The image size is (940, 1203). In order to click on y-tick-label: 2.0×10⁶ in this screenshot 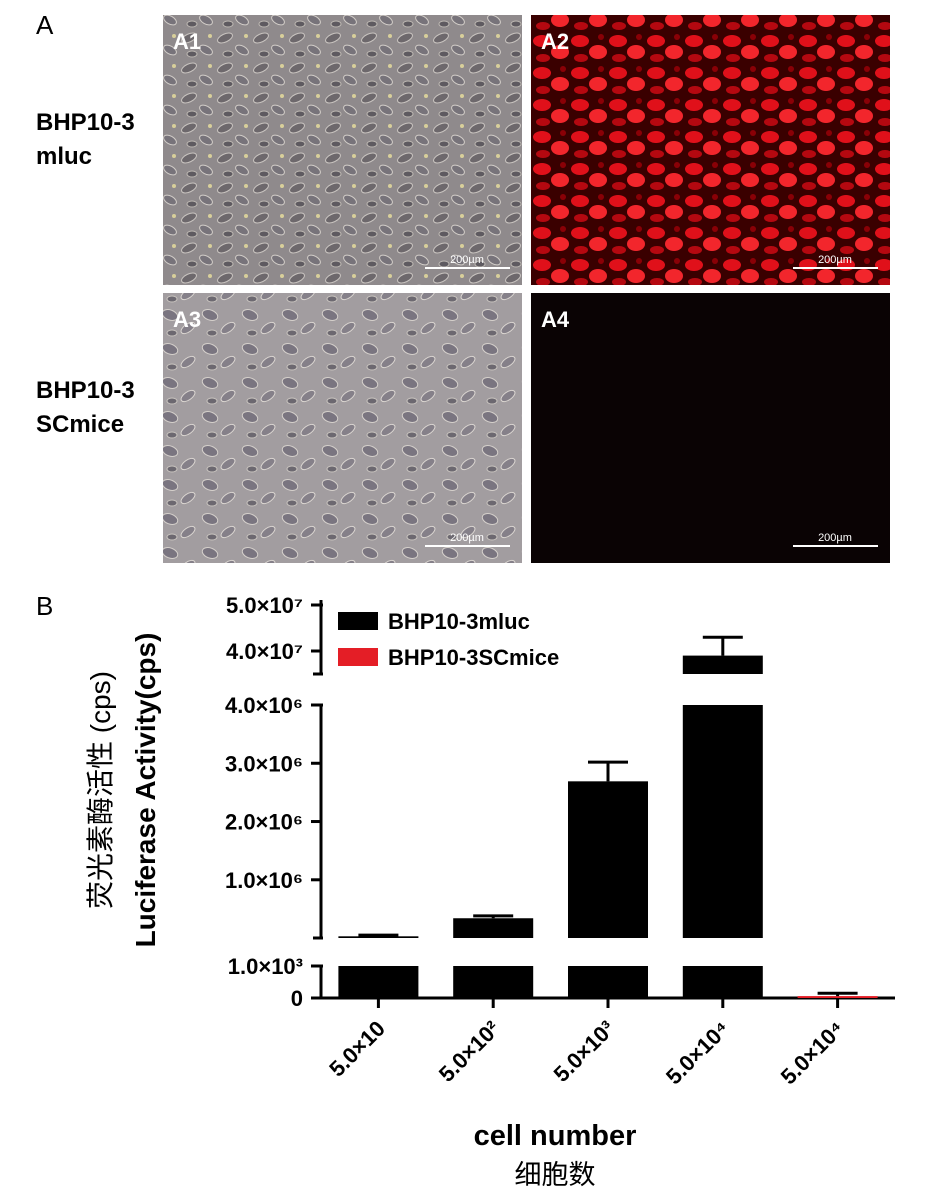, I will do `click(264, 822)`.